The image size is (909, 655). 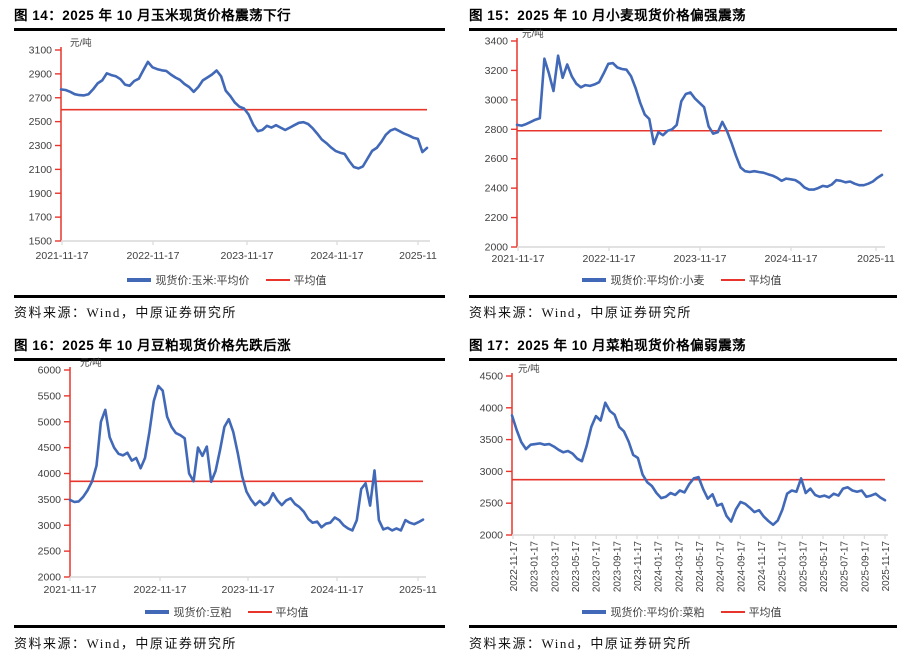 I want to click on y-tick-label: 6000, so click(x=50, y=371).